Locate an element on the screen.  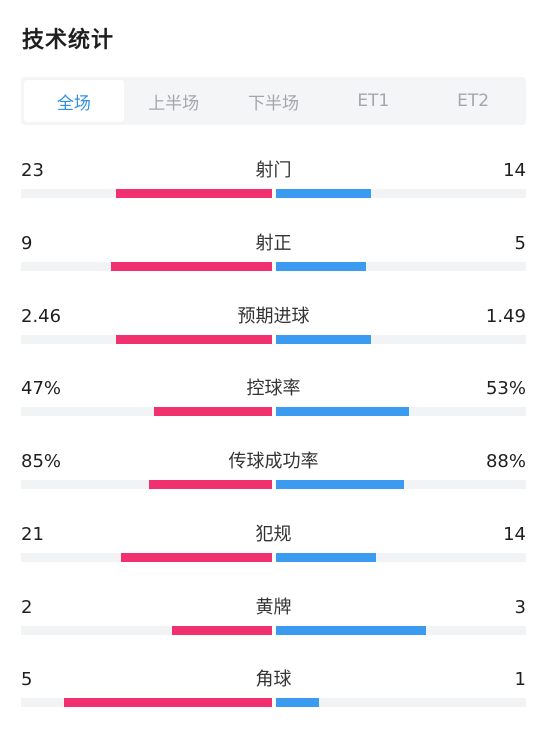
stat-label: 黄牌 is located at coordinates (273, 607).